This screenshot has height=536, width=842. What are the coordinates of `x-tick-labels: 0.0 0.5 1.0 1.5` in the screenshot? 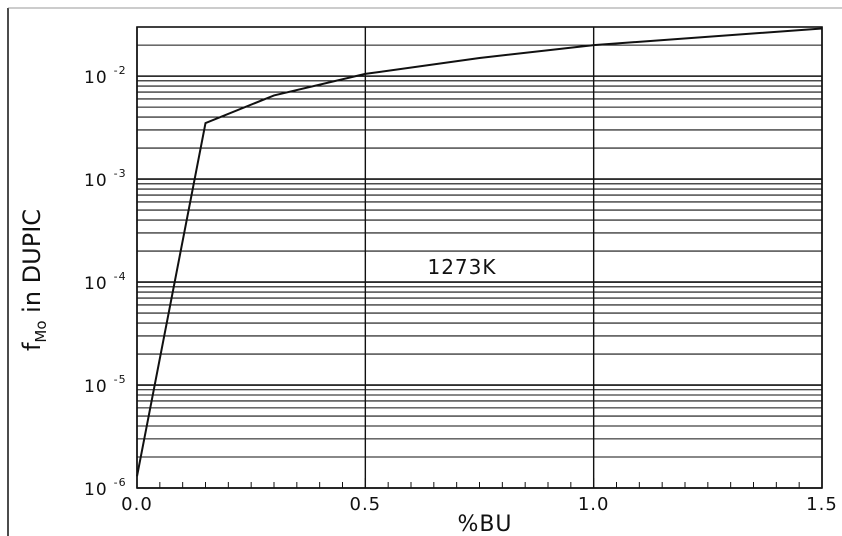 It's located at (479, 504).